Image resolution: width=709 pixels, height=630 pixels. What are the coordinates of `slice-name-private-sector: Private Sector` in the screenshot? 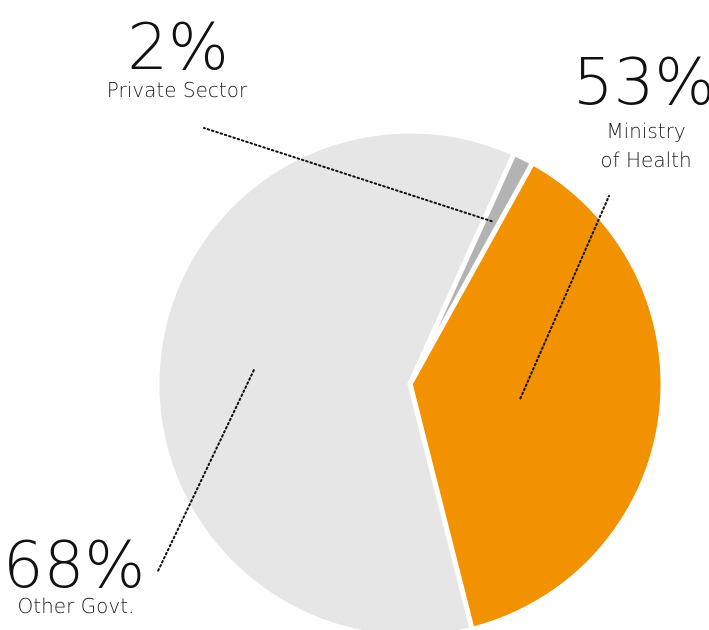 It's located at (177, 90).